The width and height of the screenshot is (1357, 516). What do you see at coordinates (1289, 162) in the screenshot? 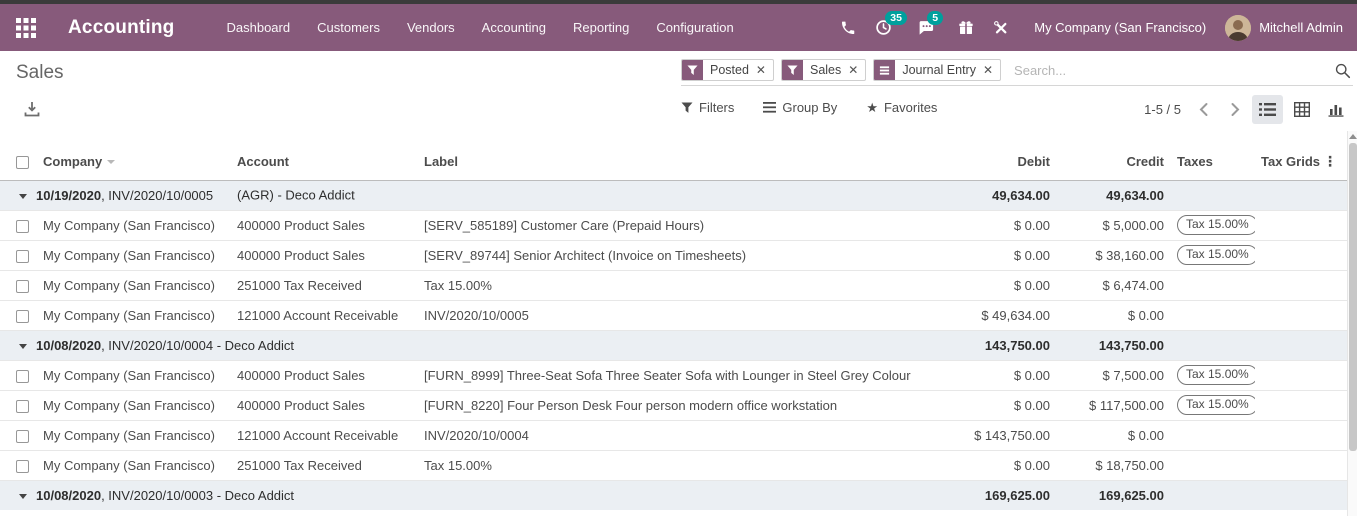
I see `column-header-tax-grids: Tax Grids` at bounding box center [1289, 162].